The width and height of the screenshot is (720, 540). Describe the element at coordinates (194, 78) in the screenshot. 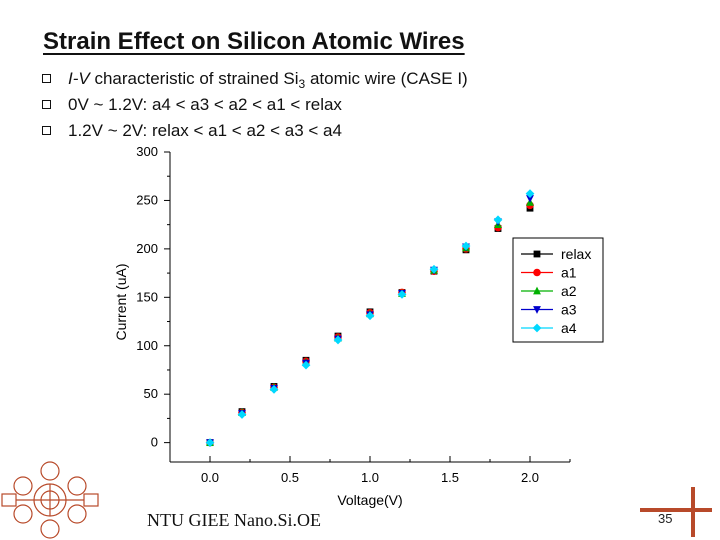

I see `bullet-text: characteristic of strained Si` at that location.